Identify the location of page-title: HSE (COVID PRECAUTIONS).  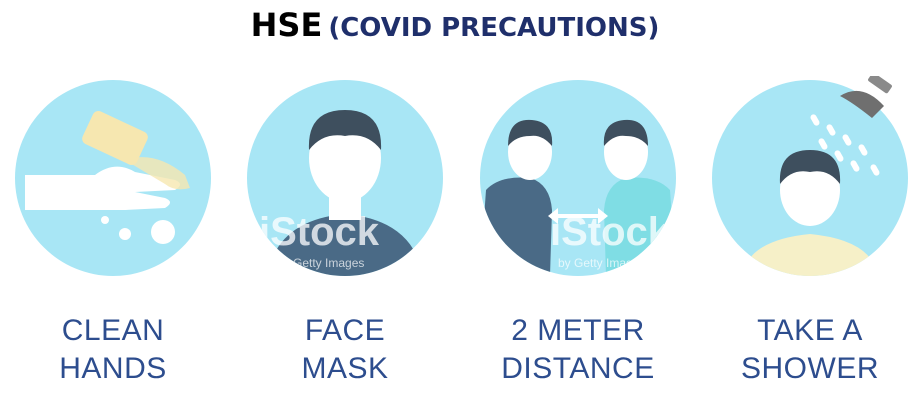
(455, 25).